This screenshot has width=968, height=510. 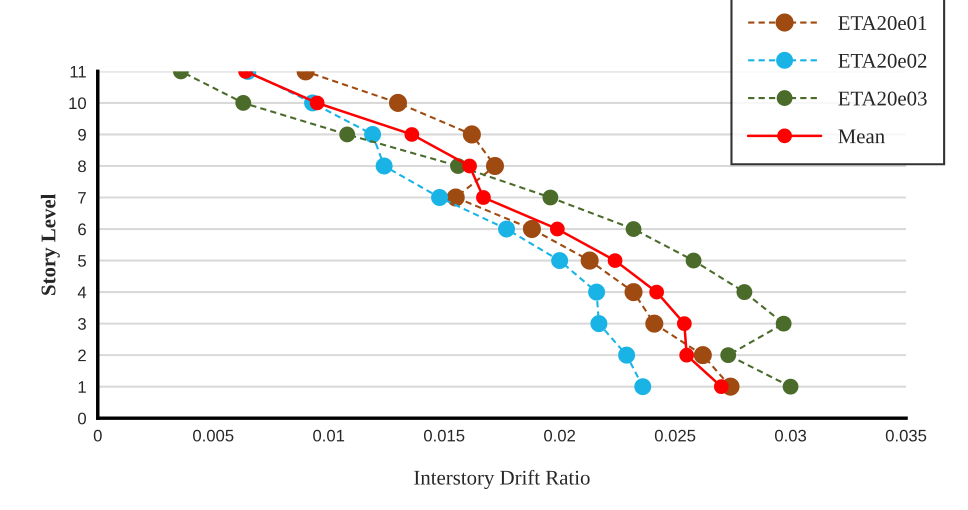 What do you see at coordinates (82, 166) in the screenshot?
I see `y-tick-label: 8` at bounding box center [82, 166].